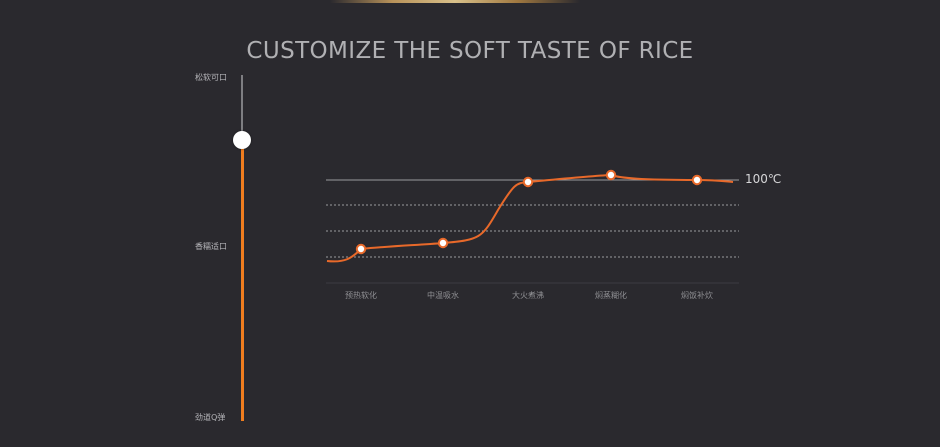  I want to click on x-axis-label: 焖饭补炊, so click(697, 295).